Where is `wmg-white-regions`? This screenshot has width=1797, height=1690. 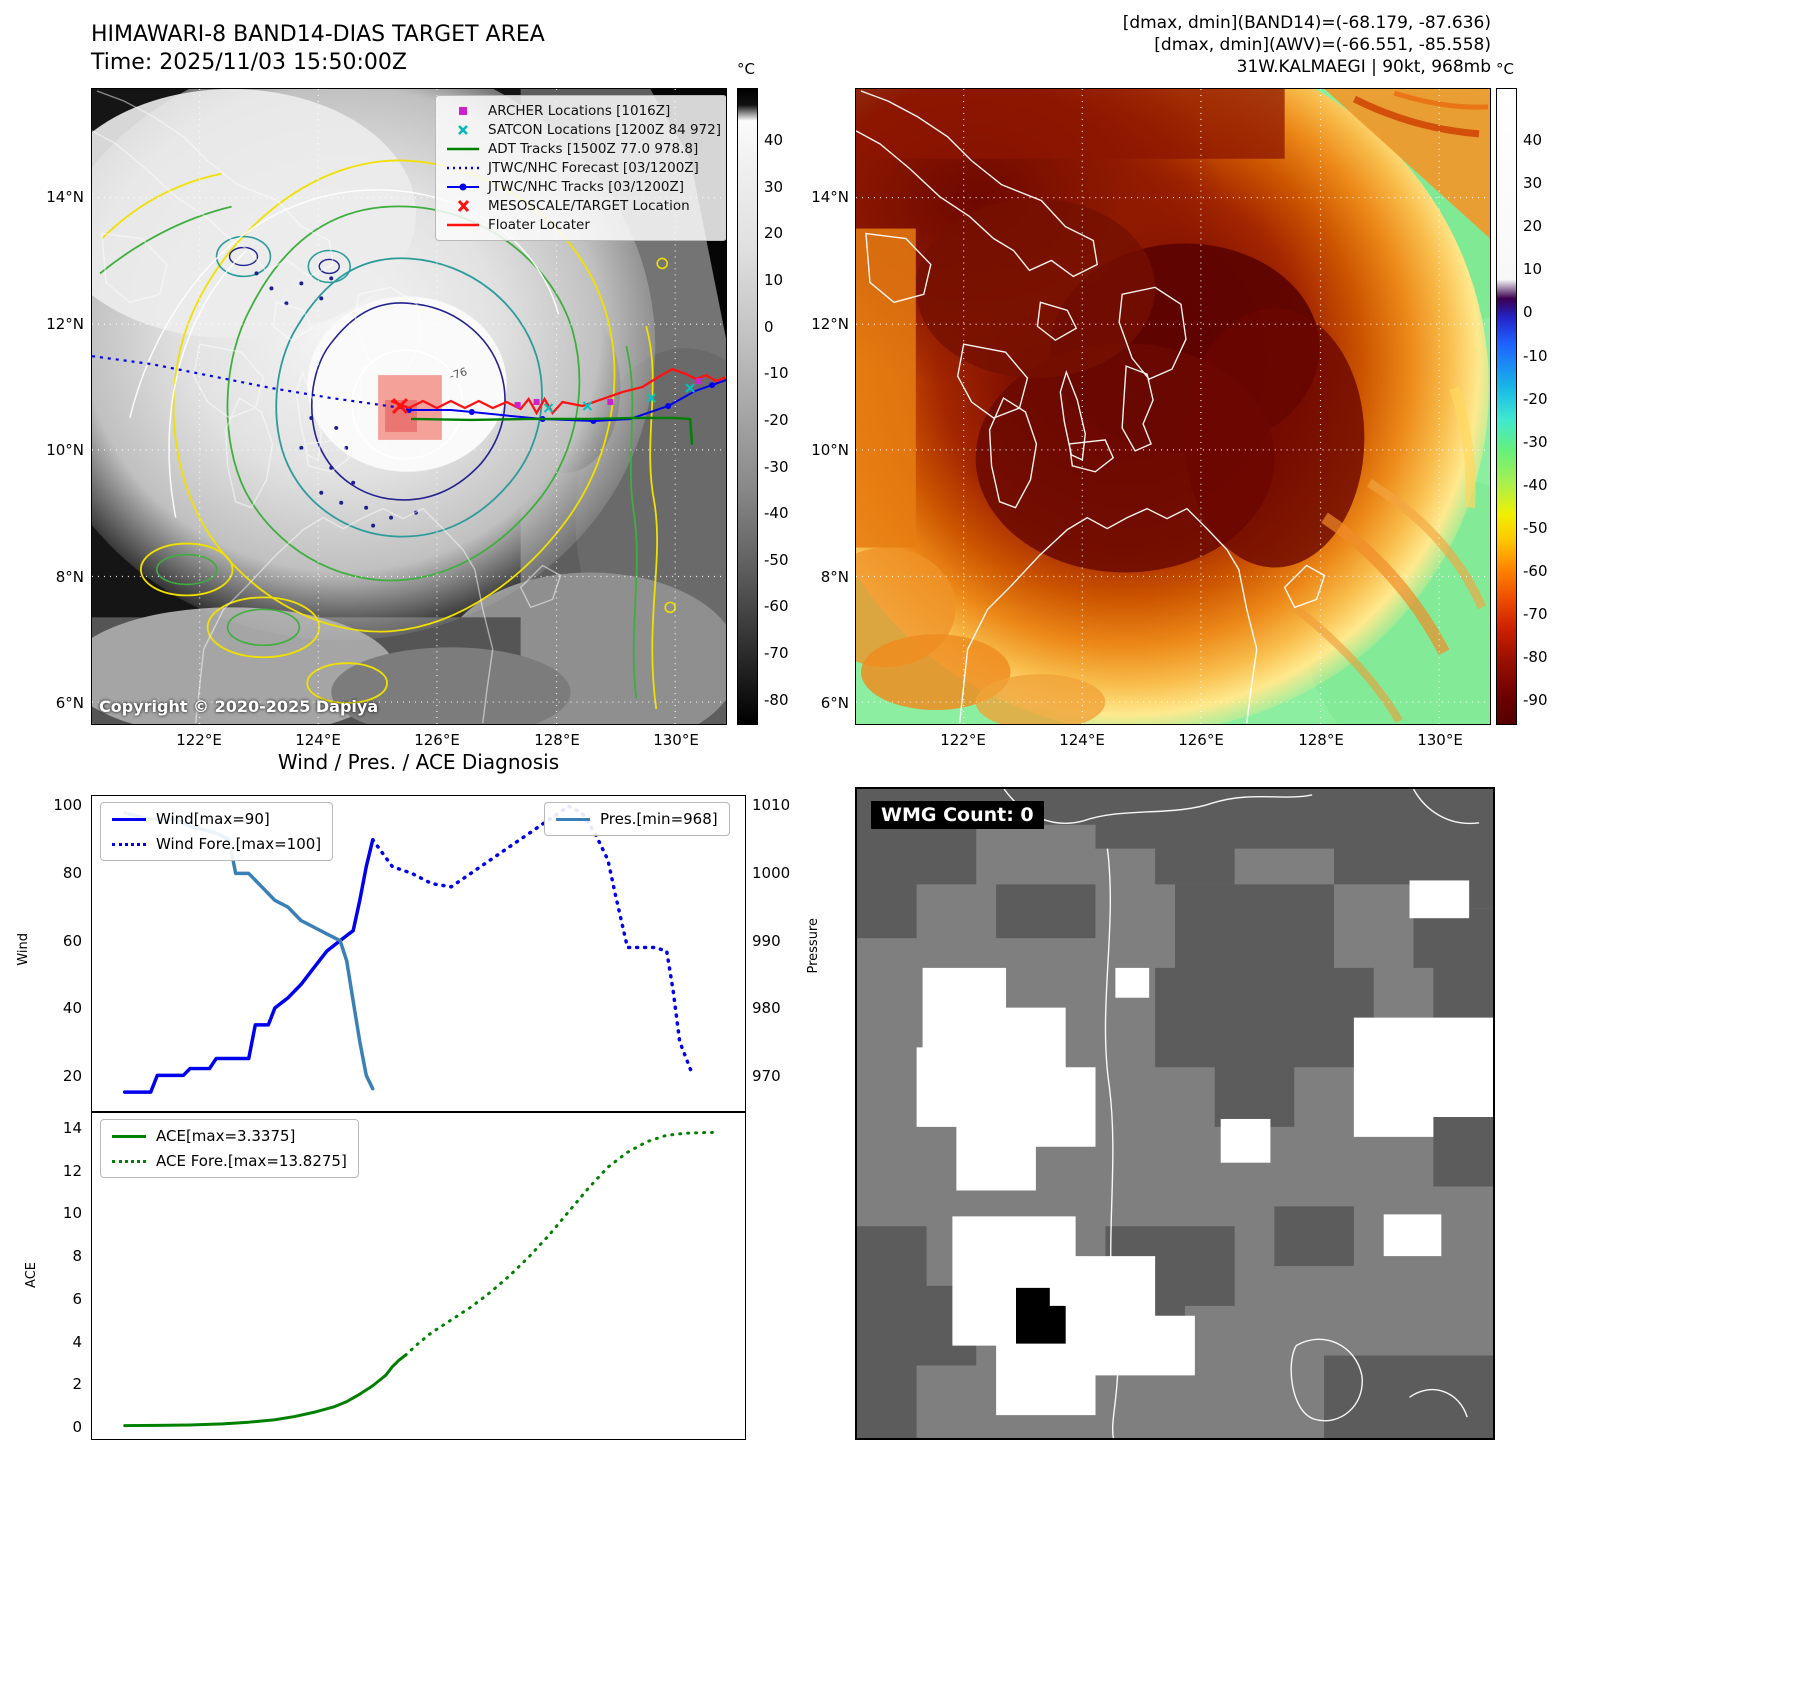
wmg-white-regions is located at coordinates (1204, 1148).